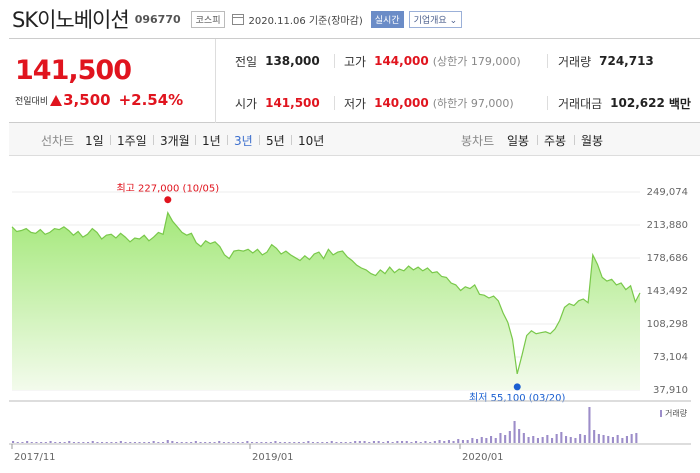  What do you see at coordinates (432, 61) in the screenshot?
I see `high-price: 고가 144,000 (상한가 179,000)` at bounding box center [432, 61].